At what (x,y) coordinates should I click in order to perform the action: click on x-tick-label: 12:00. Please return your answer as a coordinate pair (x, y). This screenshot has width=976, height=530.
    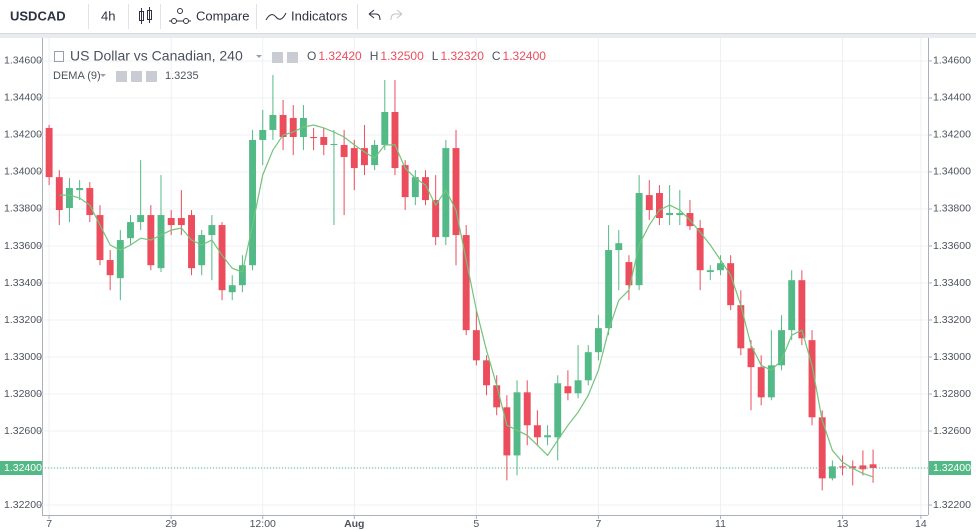
    Looking at the image, I should click on (263, 524).